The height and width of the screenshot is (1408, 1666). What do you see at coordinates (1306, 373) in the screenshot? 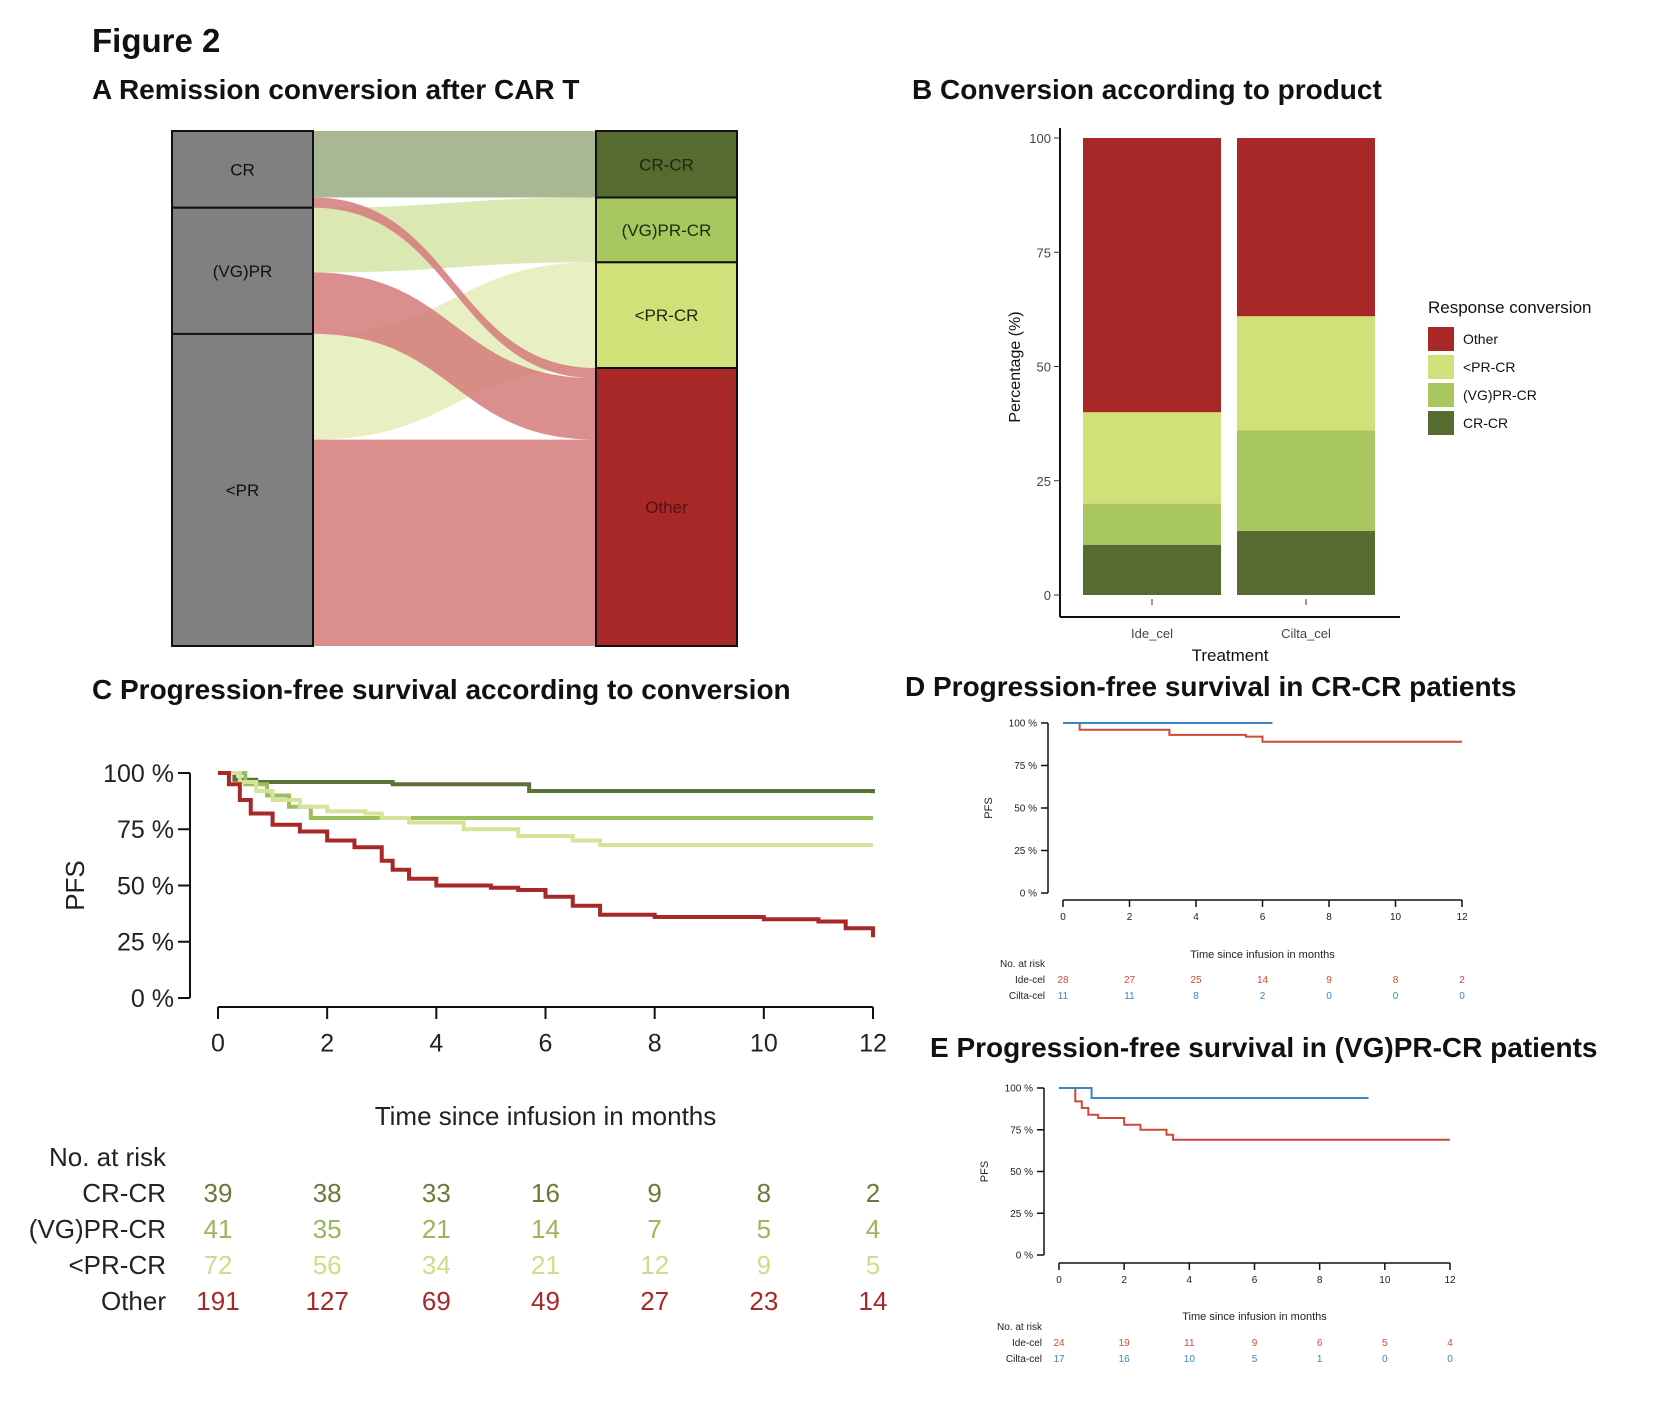
I see `bar-cilta-cel-pr-cr` at bounding box center [1306, 373].